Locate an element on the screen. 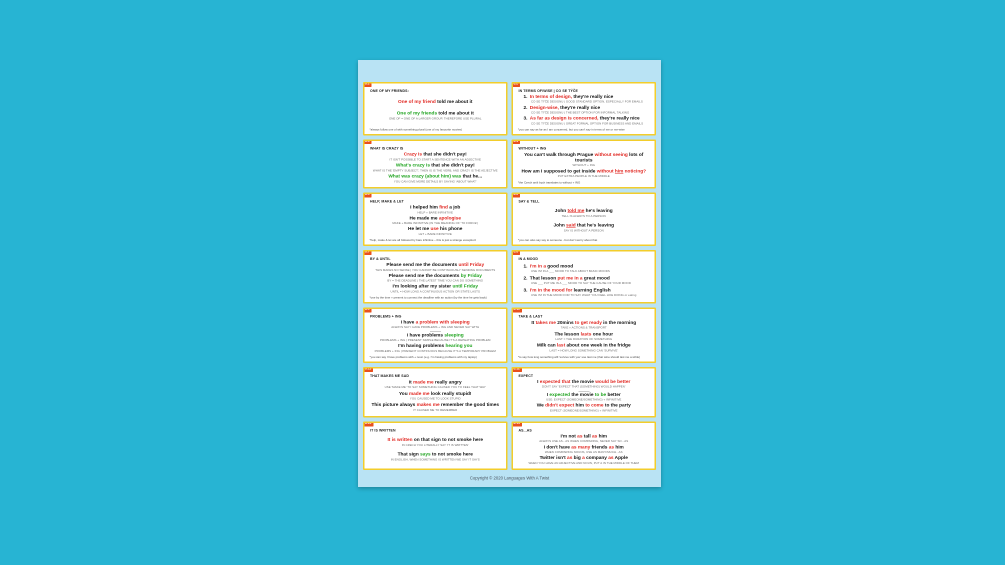 The width and height of the screenshot is (1005, 565). example-sentence: I expected the movie to be better is located at coordinates (584, 394).